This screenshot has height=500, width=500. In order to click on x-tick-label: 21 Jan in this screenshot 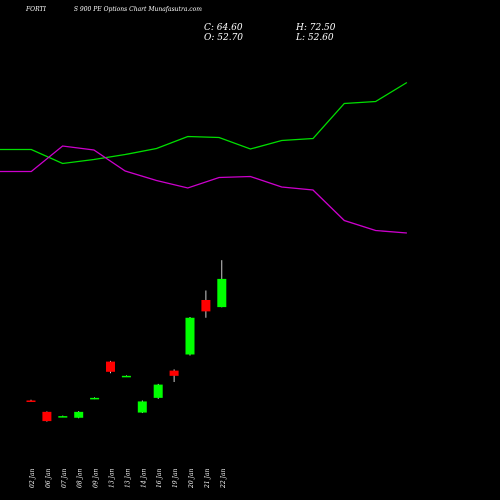, I will do `click(207, 478)`.